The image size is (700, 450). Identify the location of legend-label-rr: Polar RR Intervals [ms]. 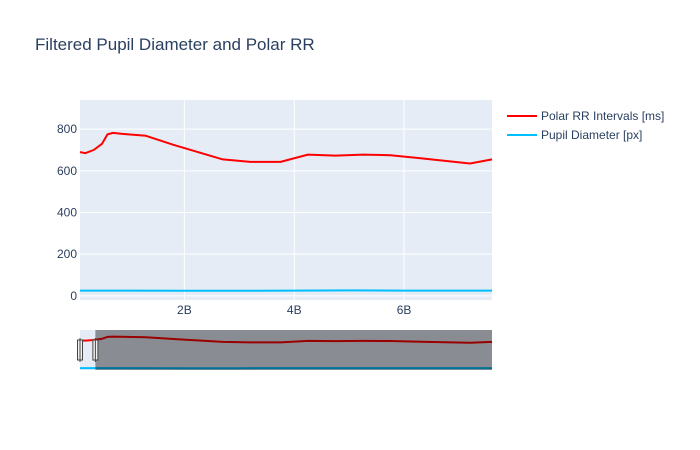
(602, 116).